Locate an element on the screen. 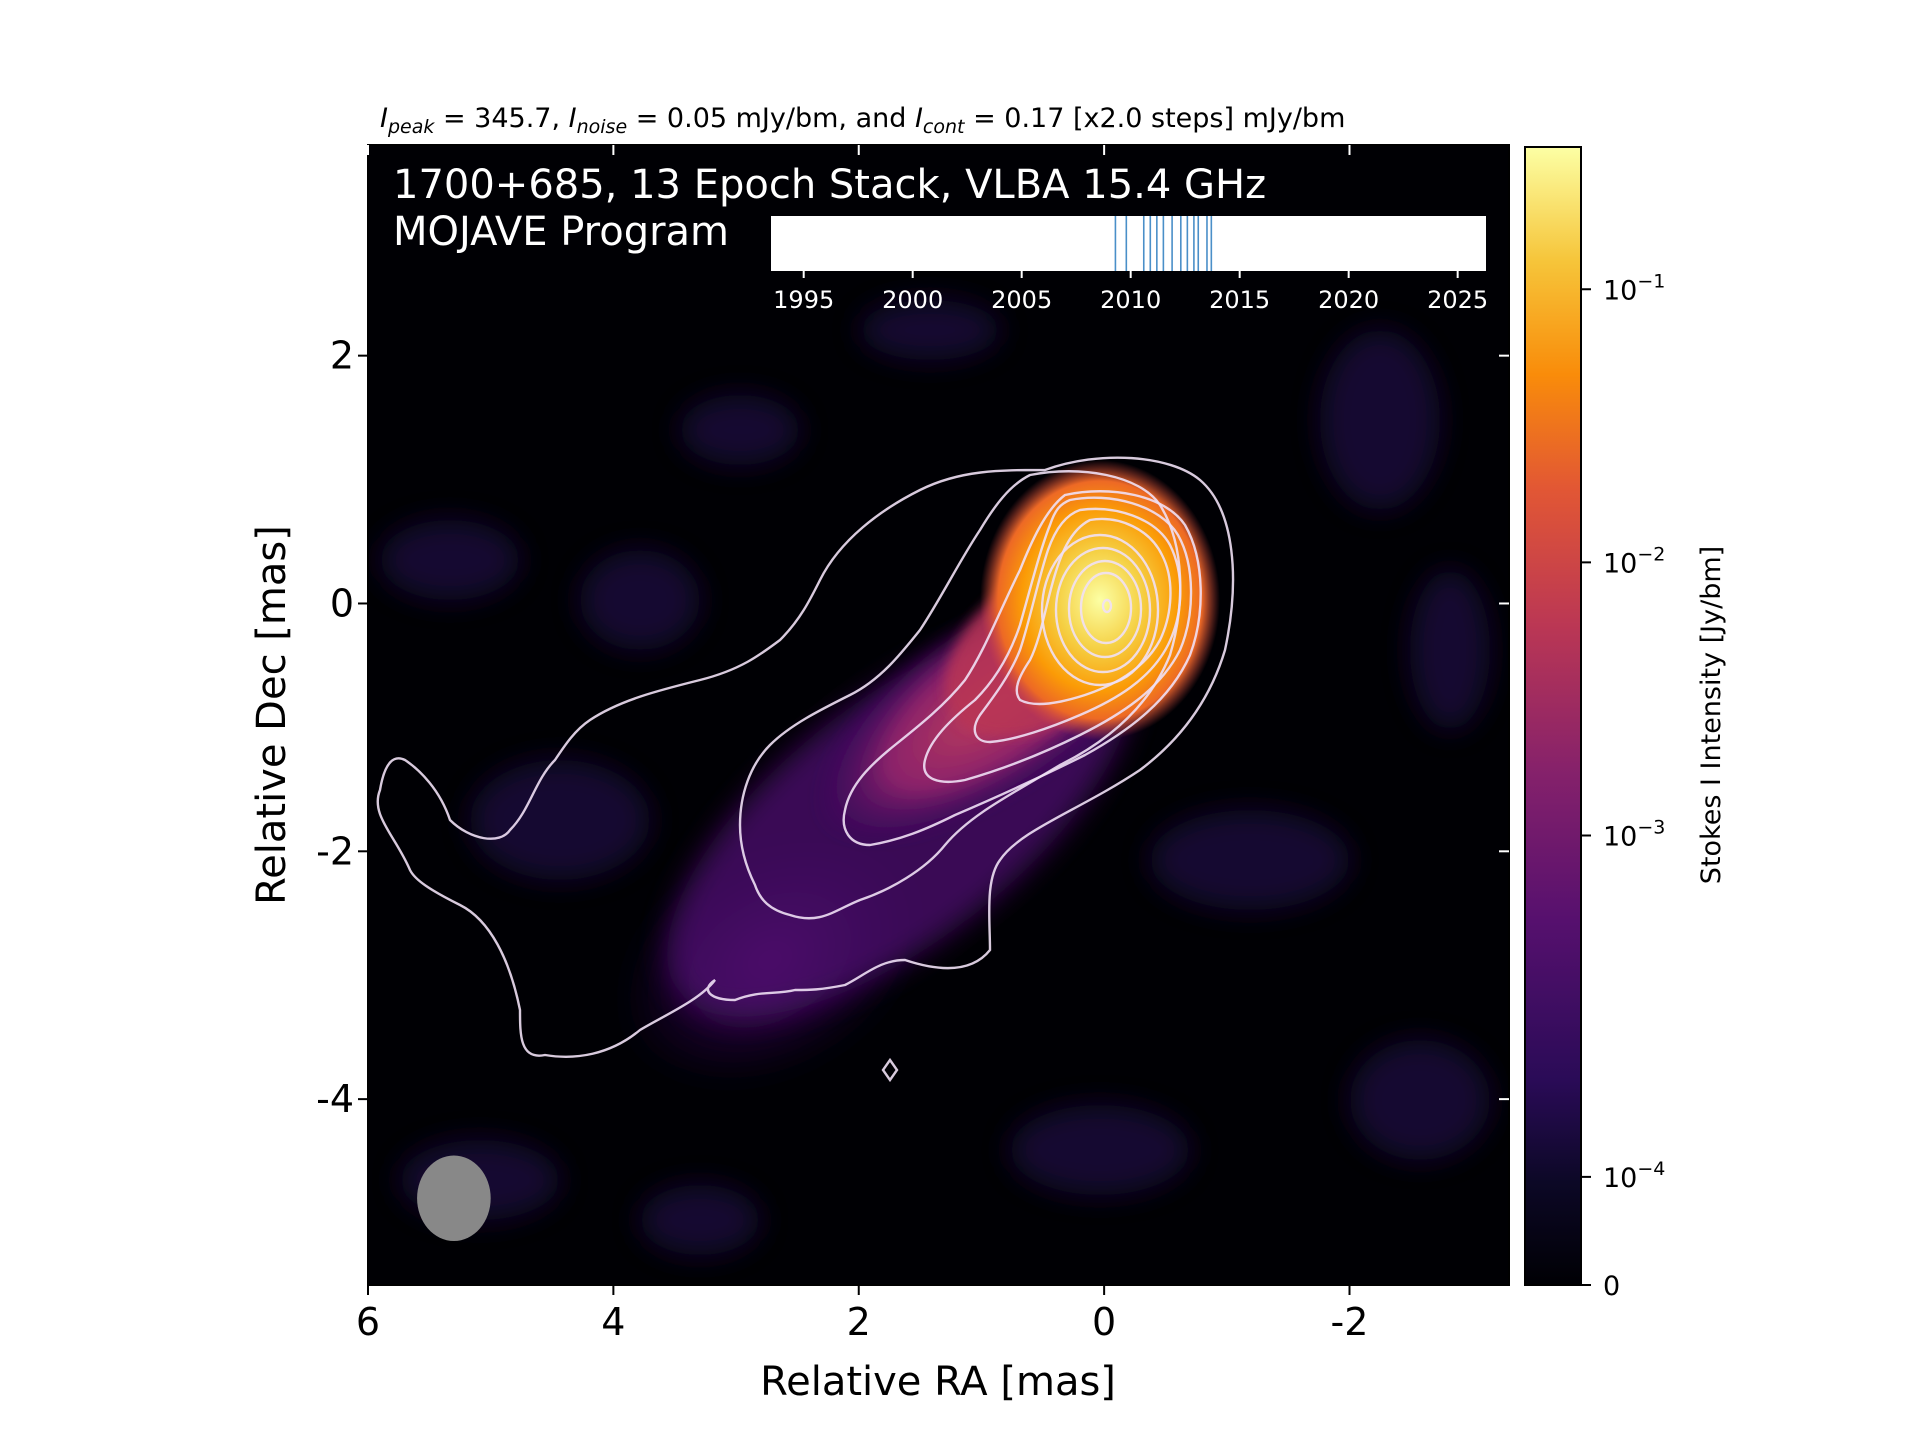 This screenshot has width=1920, height=1440. timeline-tick-label: 1995 is located at coordinates (803, 300).